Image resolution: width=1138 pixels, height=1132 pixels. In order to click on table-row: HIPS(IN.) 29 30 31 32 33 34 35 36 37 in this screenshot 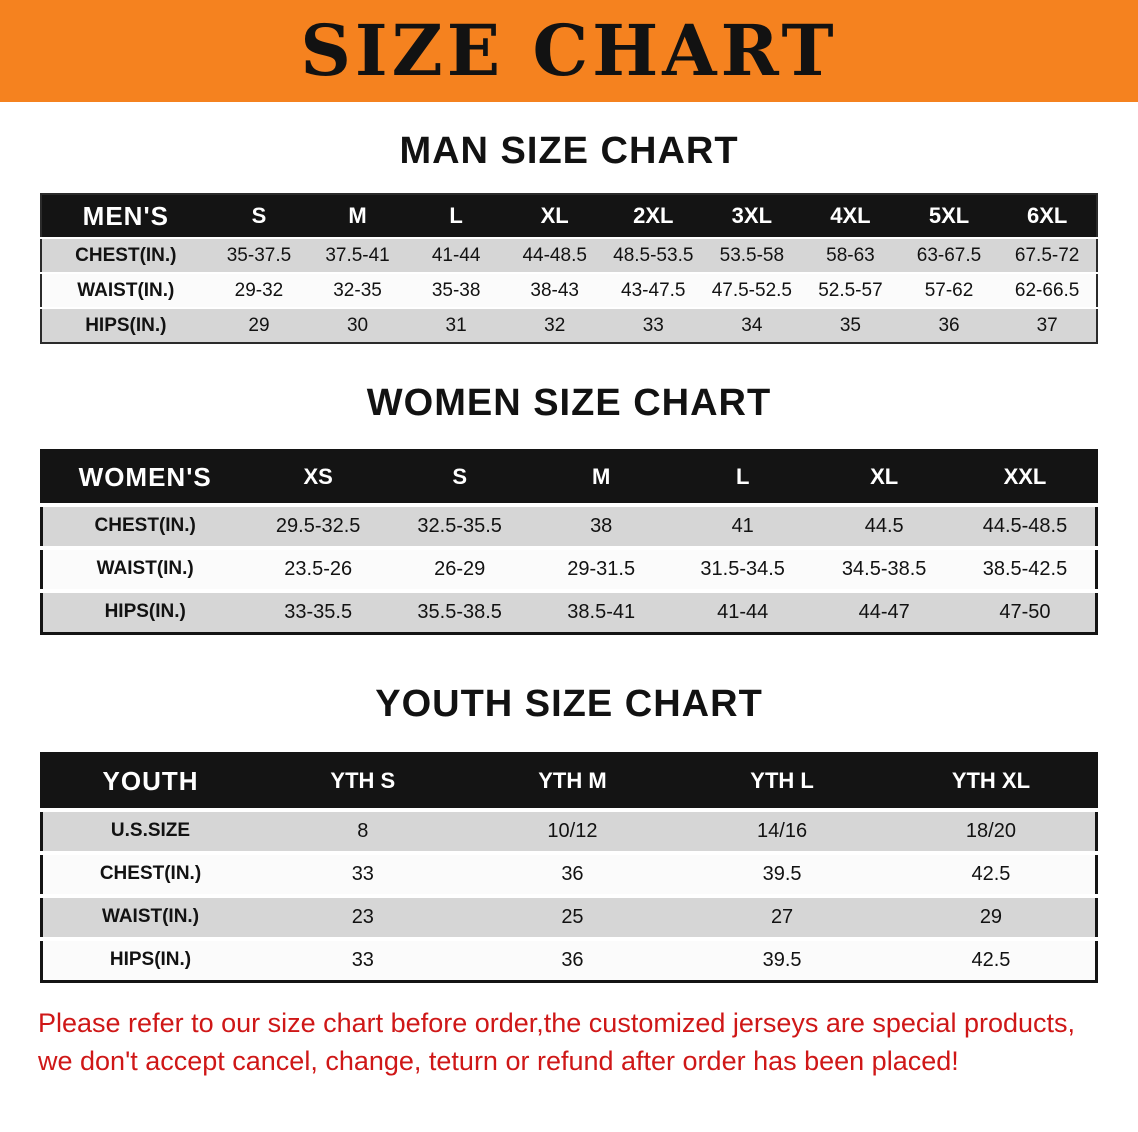, I will do `click(569, 325)`.